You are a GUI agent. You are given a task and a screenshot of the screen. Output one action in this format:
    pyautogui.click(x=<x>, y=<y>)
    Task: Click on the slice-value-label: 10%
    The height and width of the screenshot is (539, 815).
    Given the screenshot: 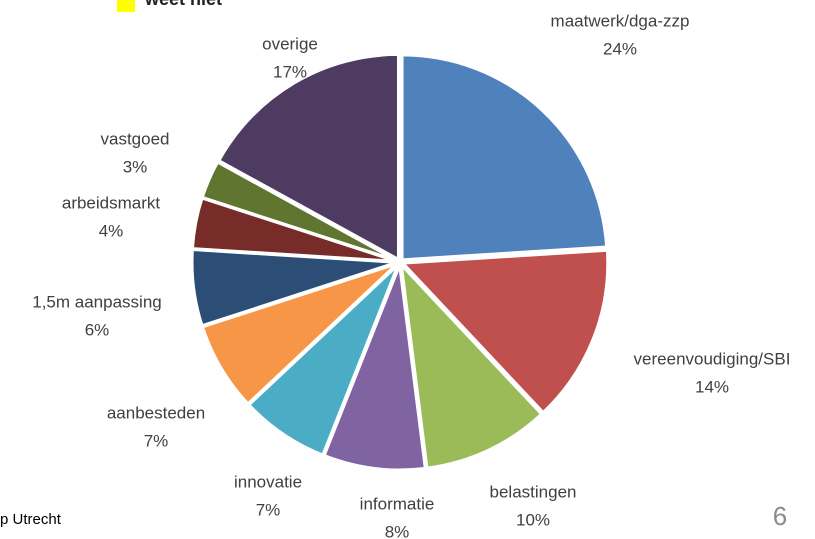 What is the action you would take?
    pyautogui.click(x=533, y=519)
    